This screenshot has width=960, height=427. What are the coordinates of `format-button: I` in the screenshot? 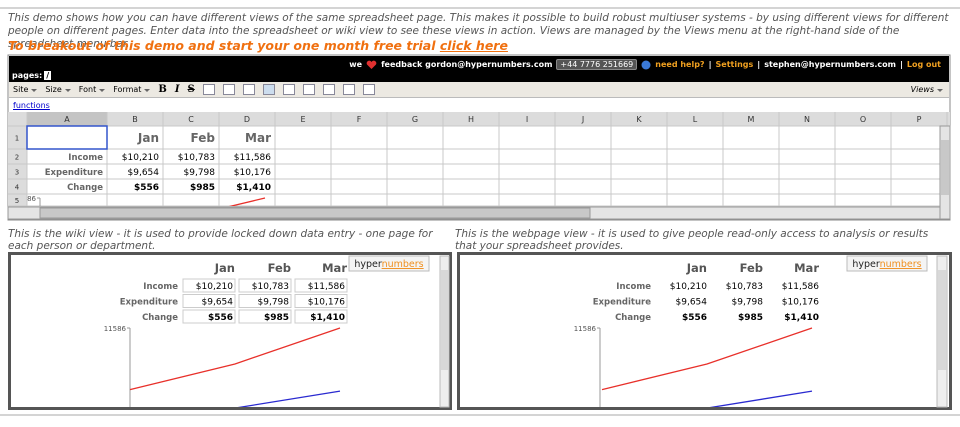 It's located at (177, 89).